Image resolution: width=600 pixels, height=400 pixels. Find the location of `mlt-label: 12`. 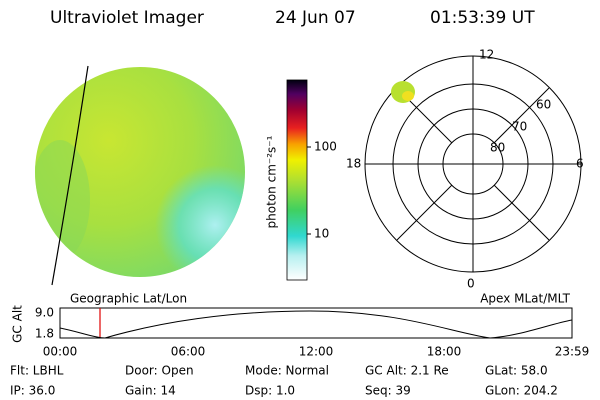

mlt-label: 12 is located at coordinates (486, 55).